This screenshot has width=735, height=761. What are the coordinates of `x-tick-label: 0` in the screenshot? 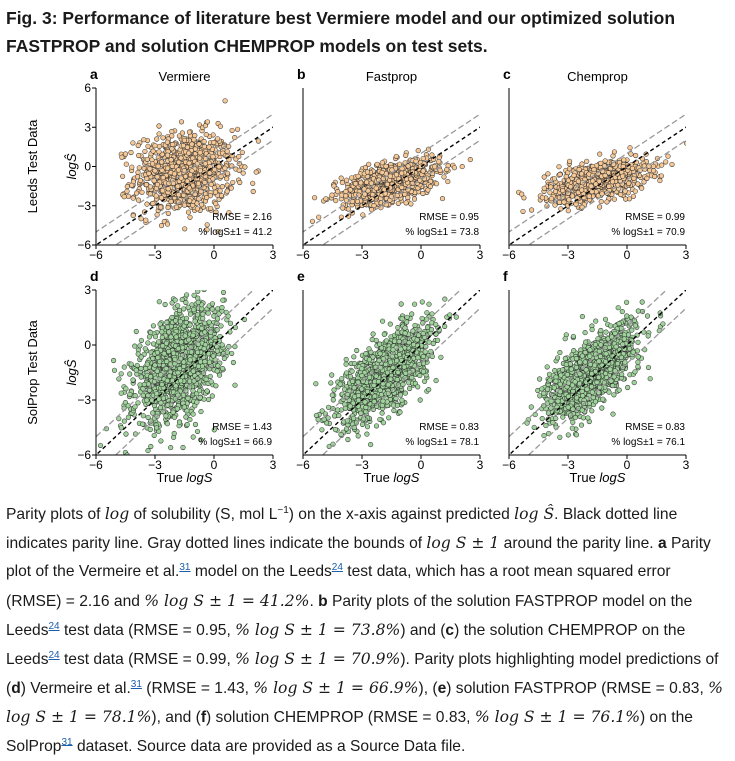 It's located at (214, 255).